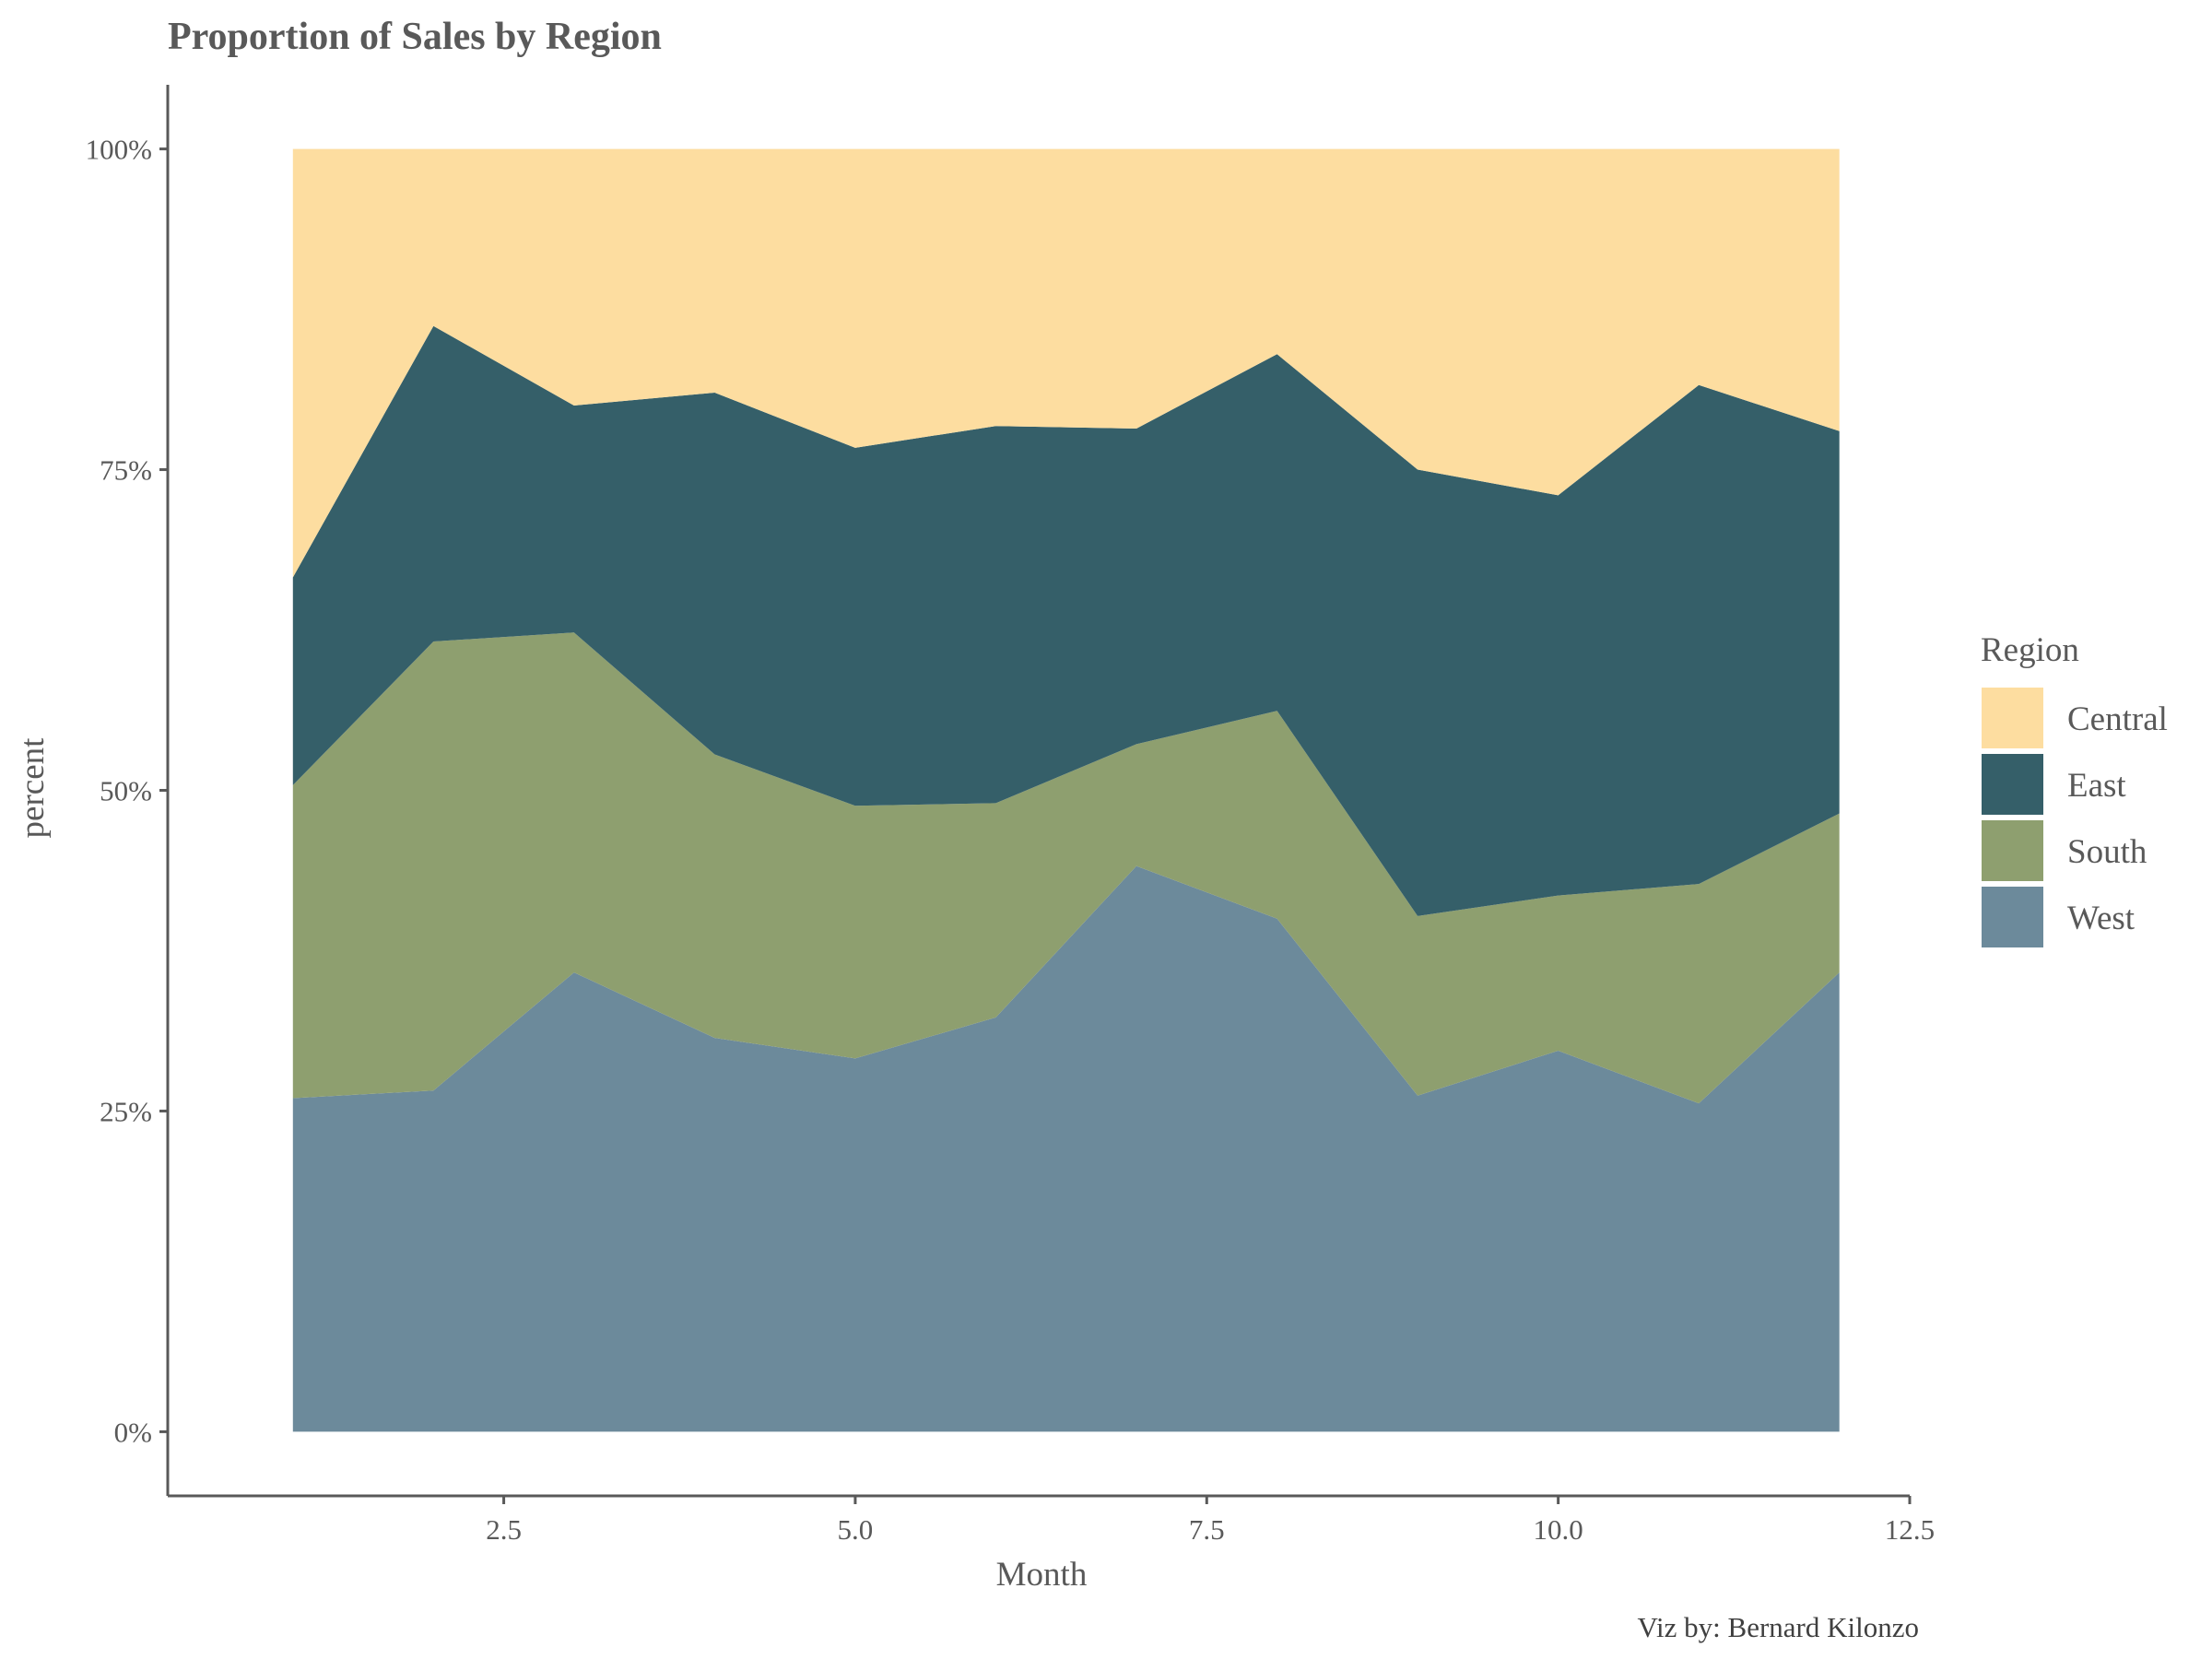  I want to click on legend-key-south, so click(2012, 850).